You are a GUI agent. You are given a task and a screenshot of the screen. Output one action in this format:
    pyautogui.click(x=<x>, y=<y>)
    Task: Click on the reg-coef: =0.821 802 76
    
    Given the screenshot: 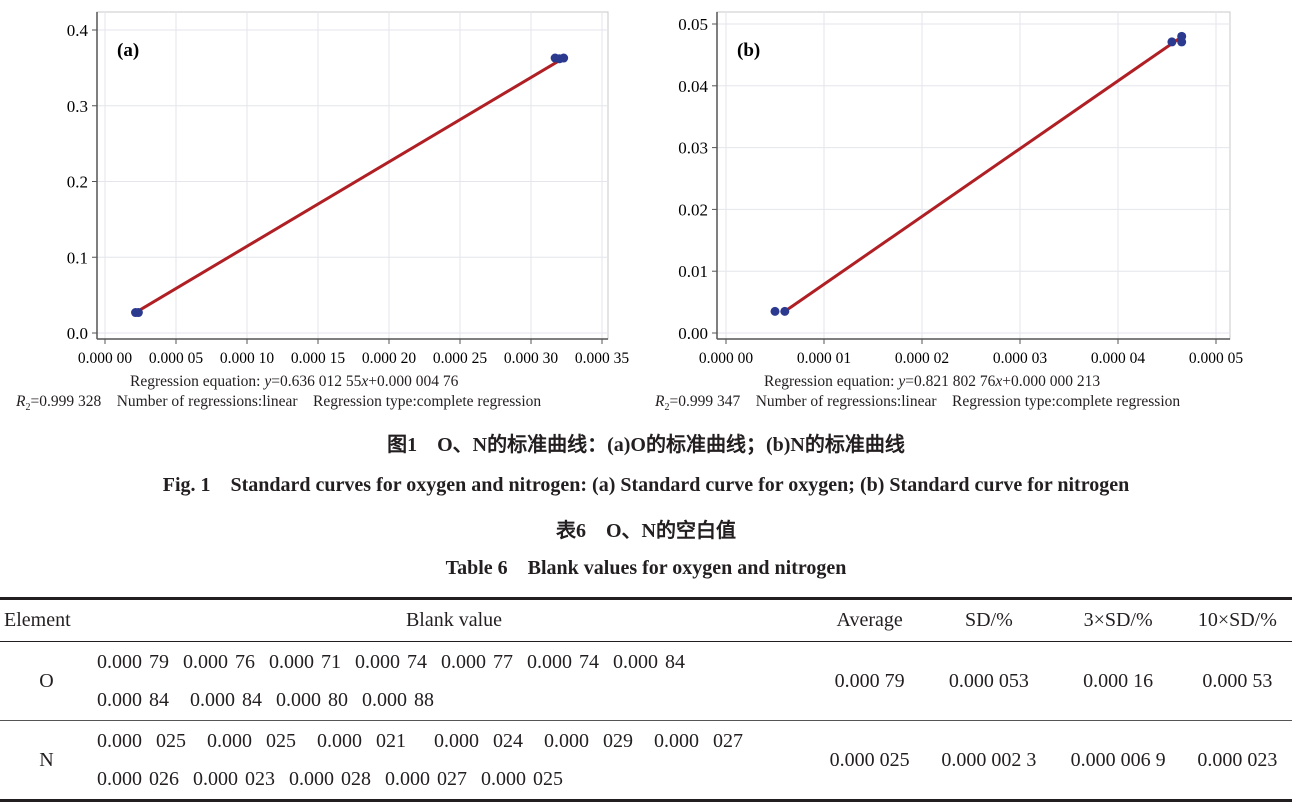 What is the action you would take?
    pyautogui.click(x=950, y=381)
    